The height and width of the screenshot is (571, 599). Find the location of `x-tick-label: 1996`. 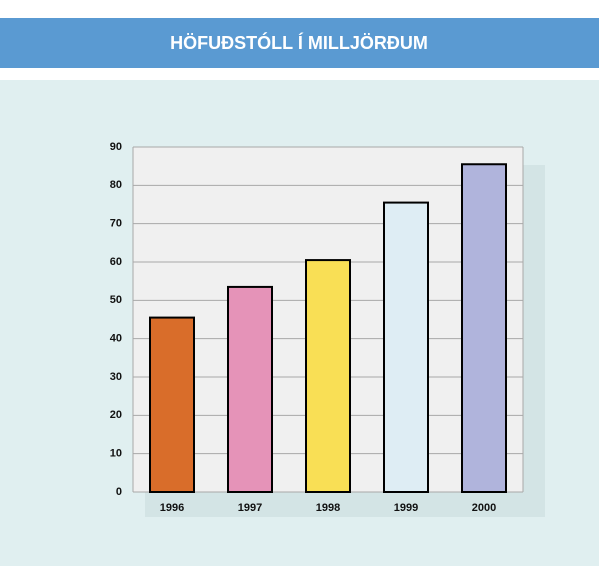

x-tick-label: 1996 is located at coordinates (172, 508).